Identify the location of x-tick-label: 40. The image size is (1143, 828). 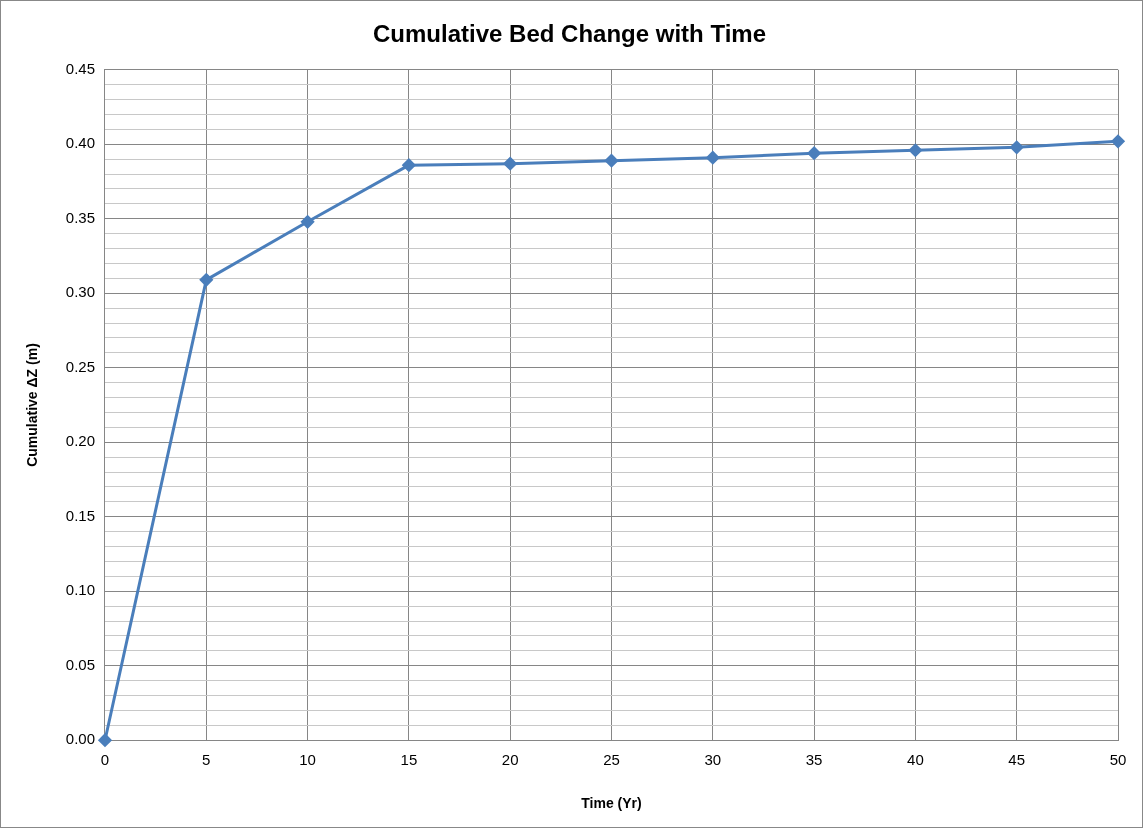
(915, 760).